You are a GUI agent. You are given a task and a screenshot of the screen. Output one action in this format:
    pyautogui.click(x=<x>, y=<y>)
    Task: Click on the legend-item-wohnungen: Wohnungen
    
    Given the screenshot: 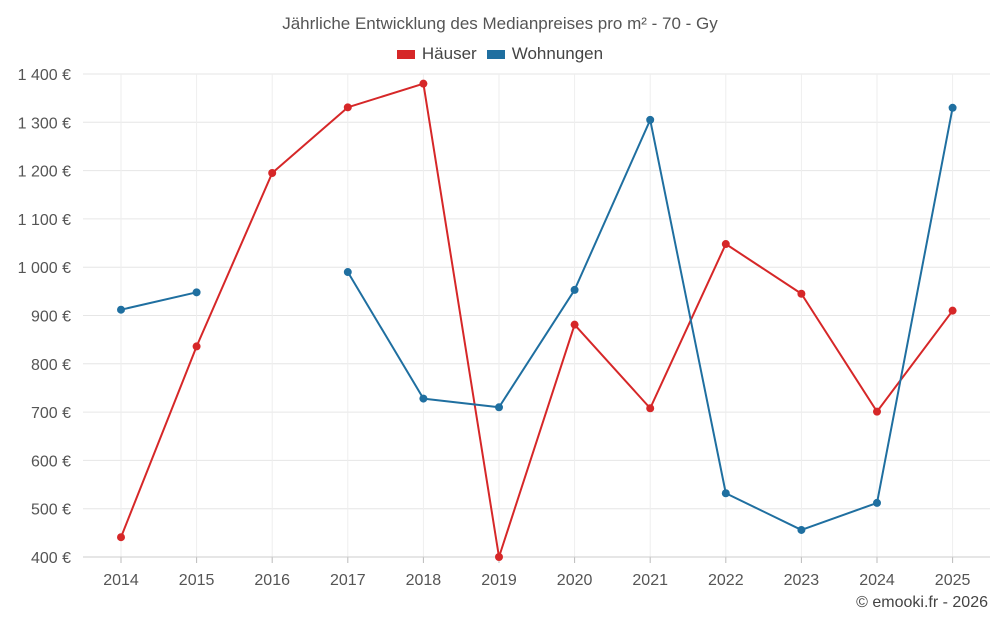 What is the action you would take?
    pyautogui.click(x=545, y=54)
    